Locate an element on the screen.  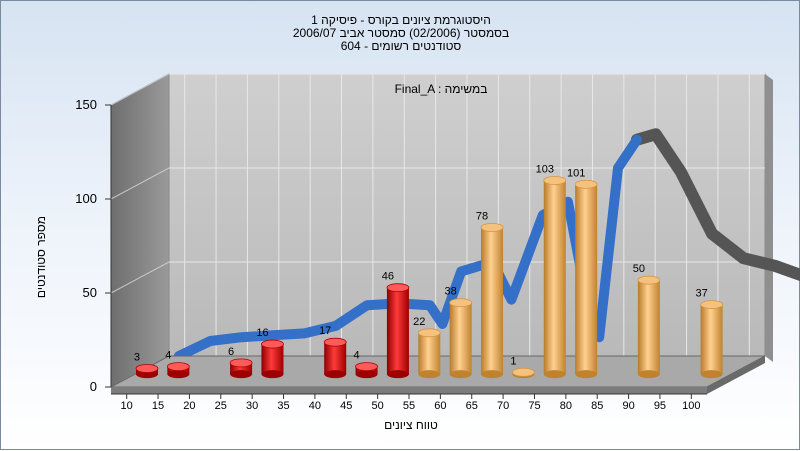
chart-title-line-2: בסמסטר (02/2006) סמסטר אביב 2006/07 is located at coordinates (401, 33).